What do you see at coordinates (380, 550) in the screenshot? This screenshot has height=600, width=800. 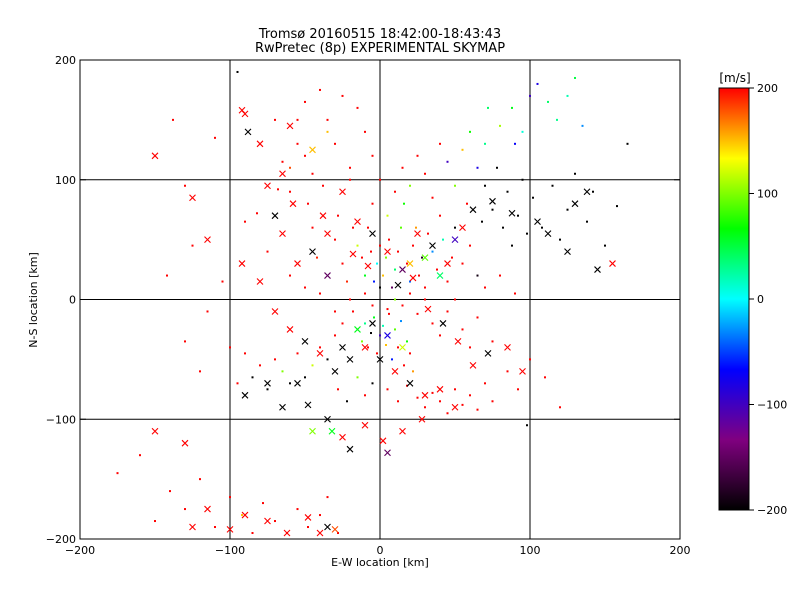 I see `x-tick-label: 0` at bounding box center [380, 550].